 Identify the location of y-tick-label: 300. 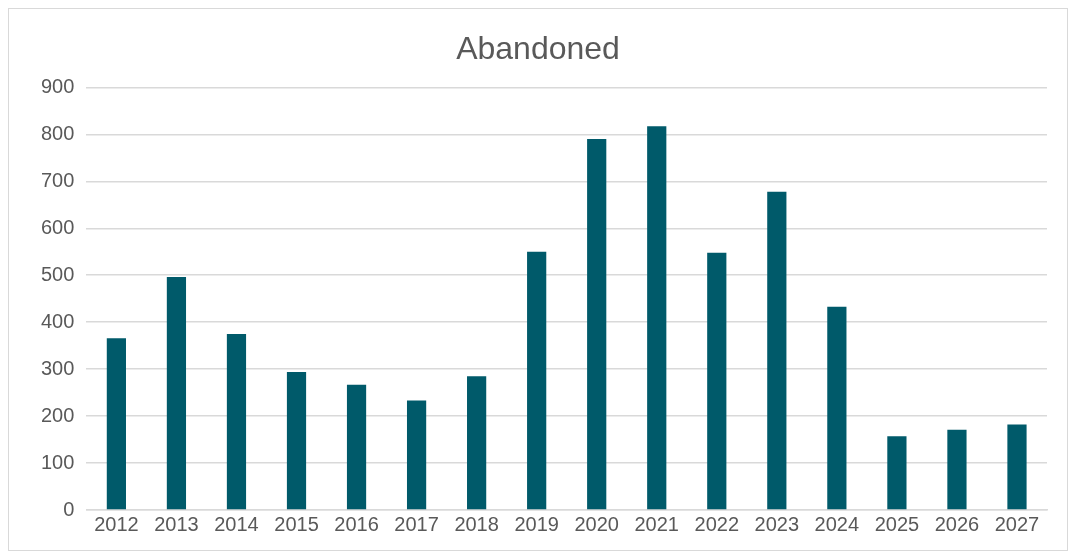
(57, 367).